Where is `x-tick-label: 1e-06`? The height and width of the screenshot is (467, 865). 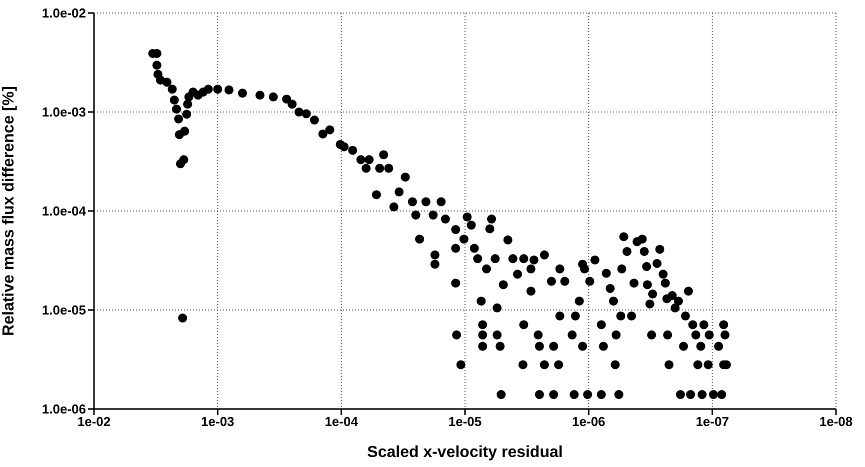
x-tick-label: 1e-06 is located at coordinates (589, 422).